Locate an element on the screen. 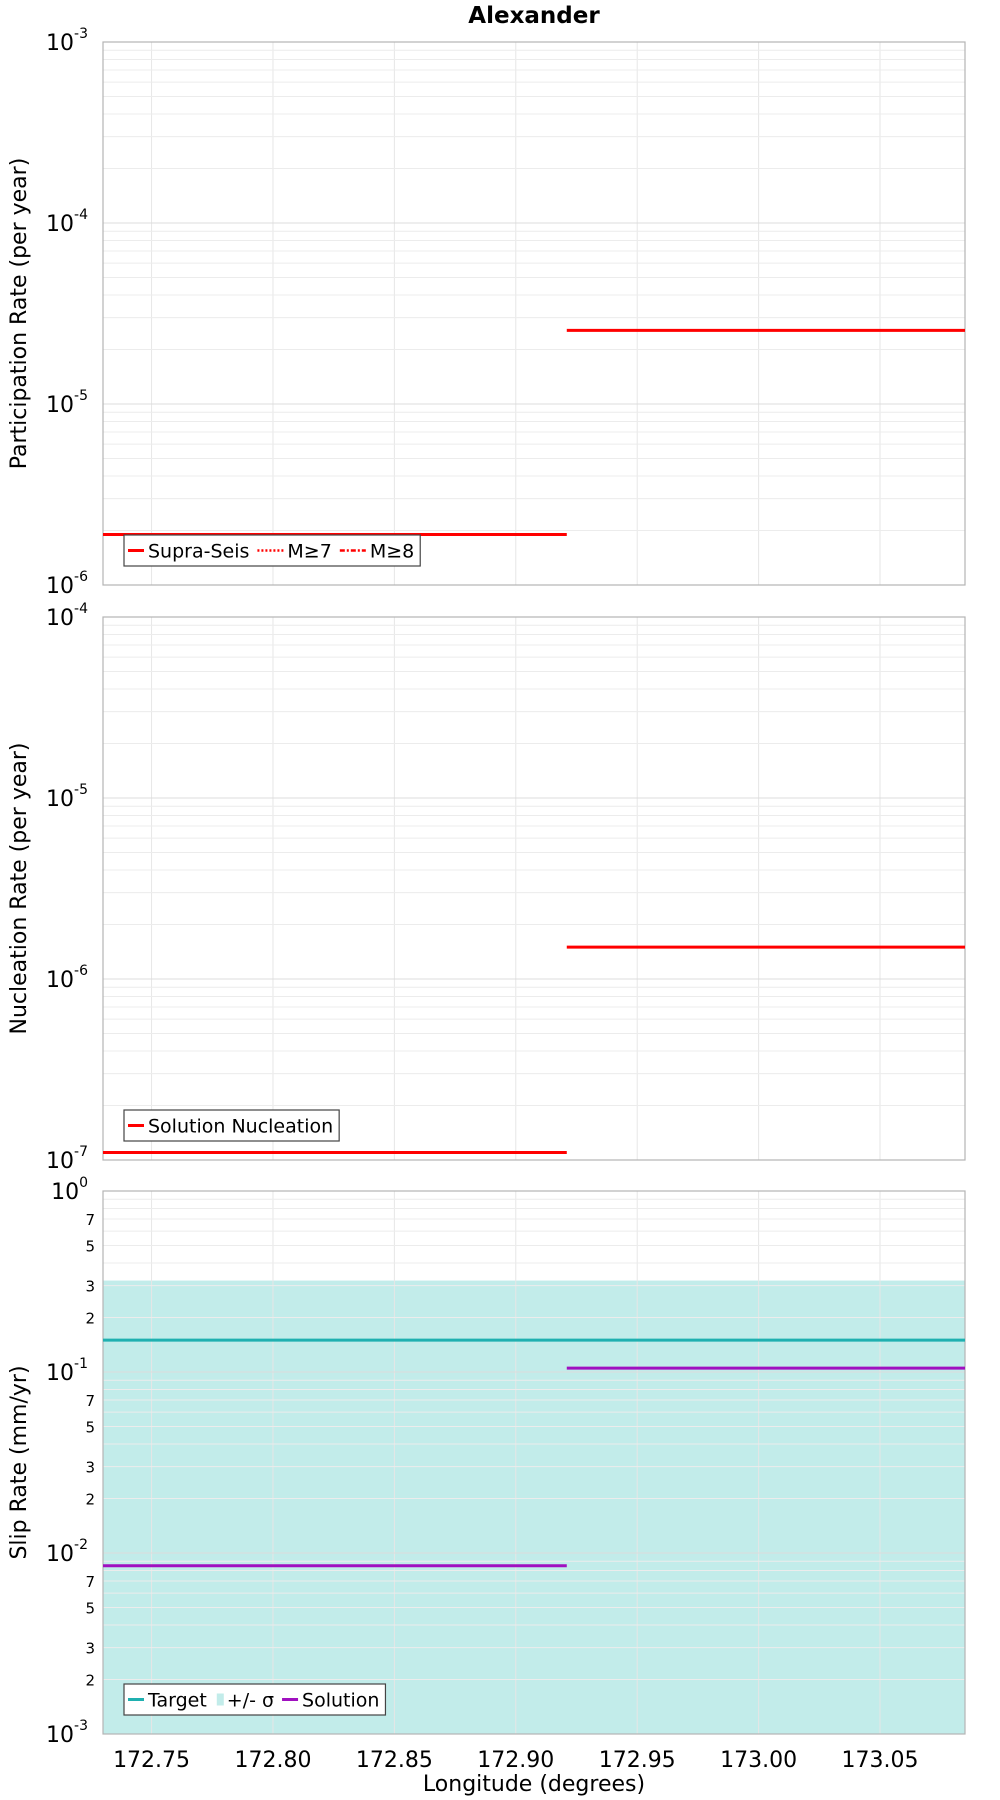 The width and height of the screenshot is (1000, 1800). legend: Supra-Seis M≥7 M≥8 is located at coordinates (272, 550).